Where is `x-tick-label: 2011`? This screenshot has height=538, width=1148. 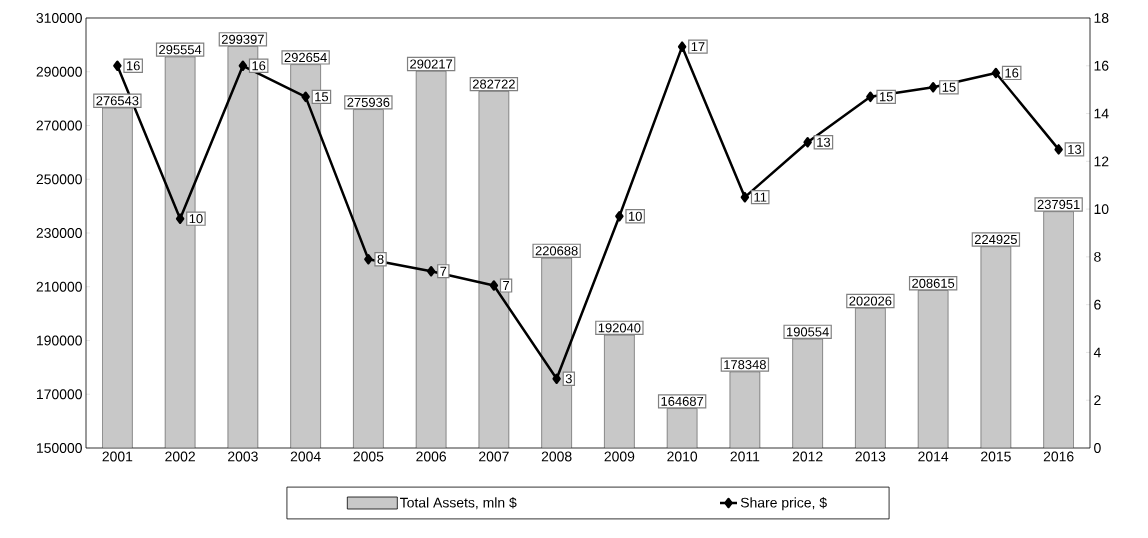
x-tick-label: 2011 is located at coordinates (745, 456).